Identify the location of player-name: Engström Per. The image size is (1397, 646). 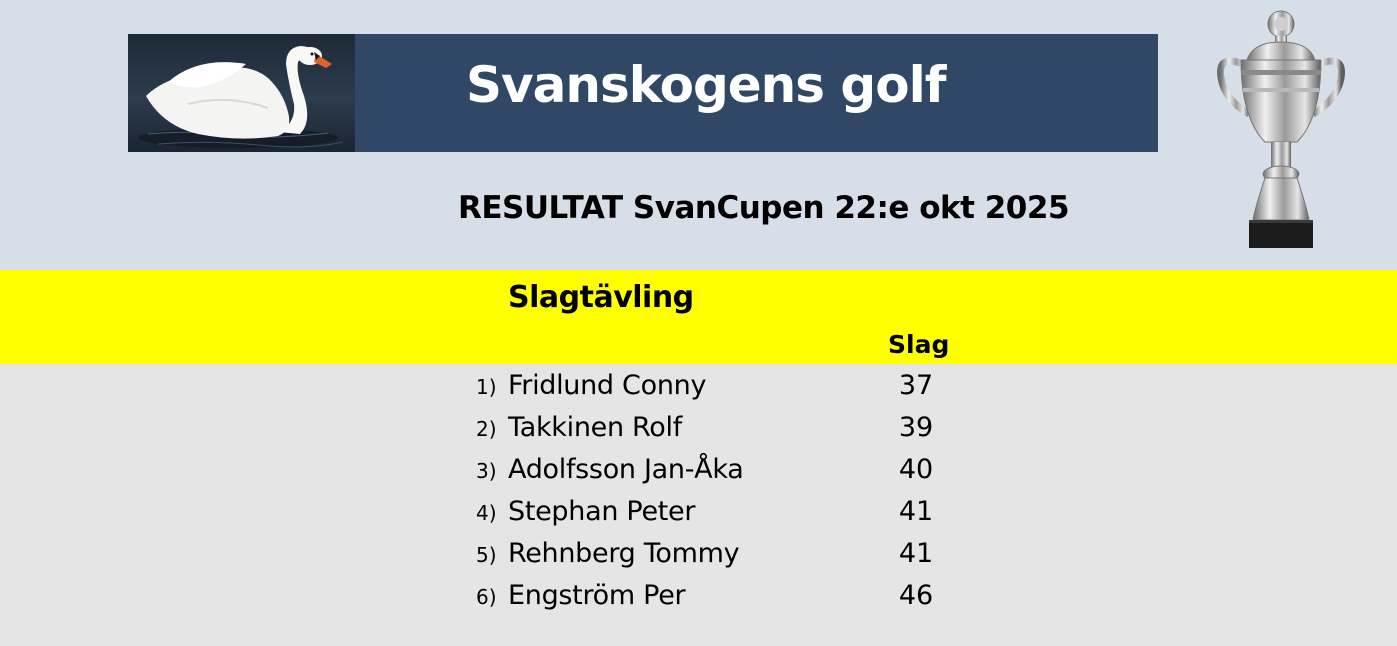
(597, 595).